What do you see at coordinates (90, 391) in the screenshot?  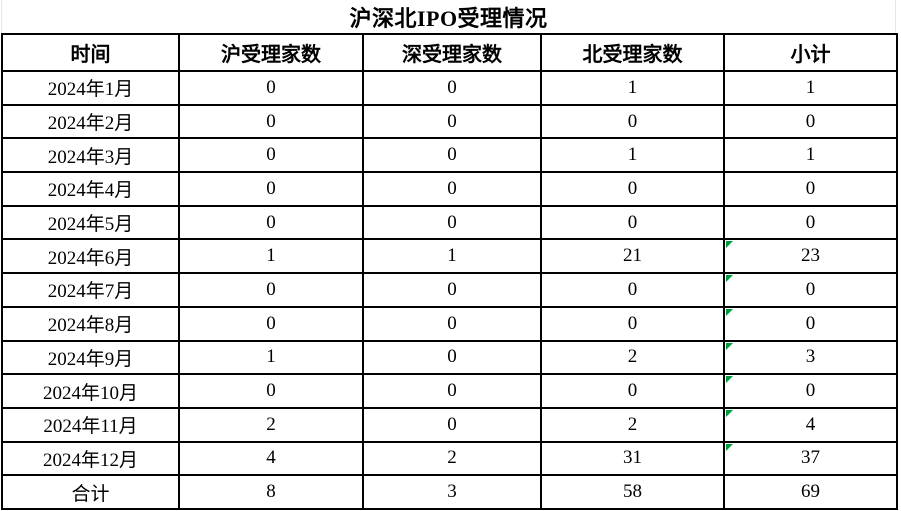 I see `row-label-cell: 2024年10月` at bounding box center [90, 391].